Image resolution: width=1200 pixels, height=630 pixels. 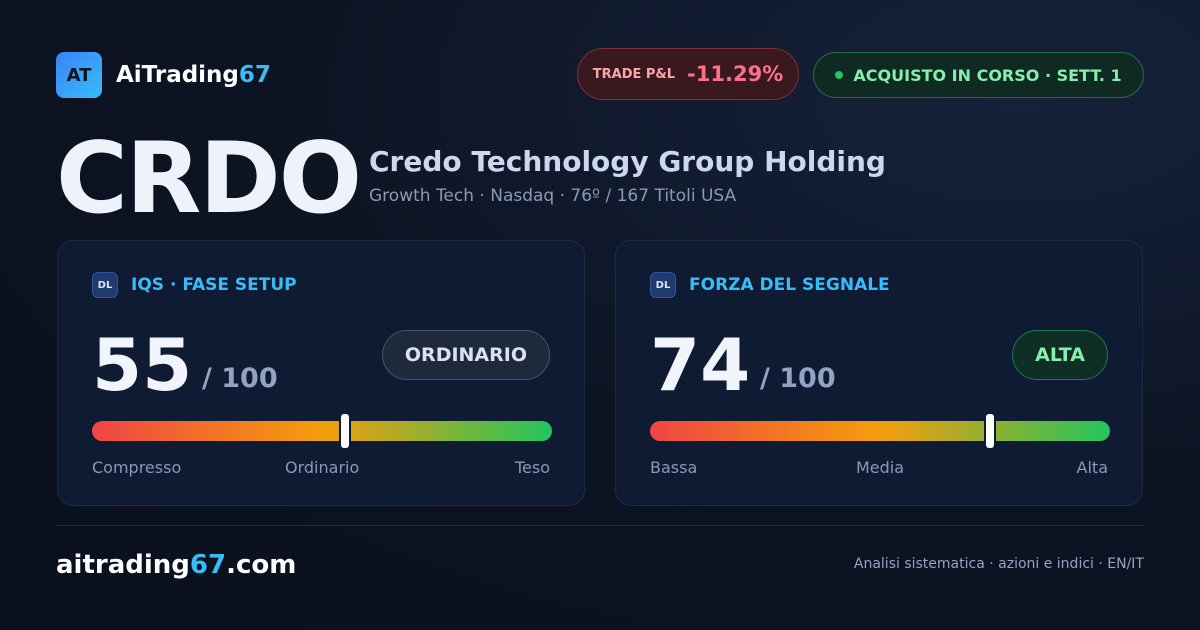 I want to click on card-title: FORZA DEL SEGNALE, so click(x=789, y=285).